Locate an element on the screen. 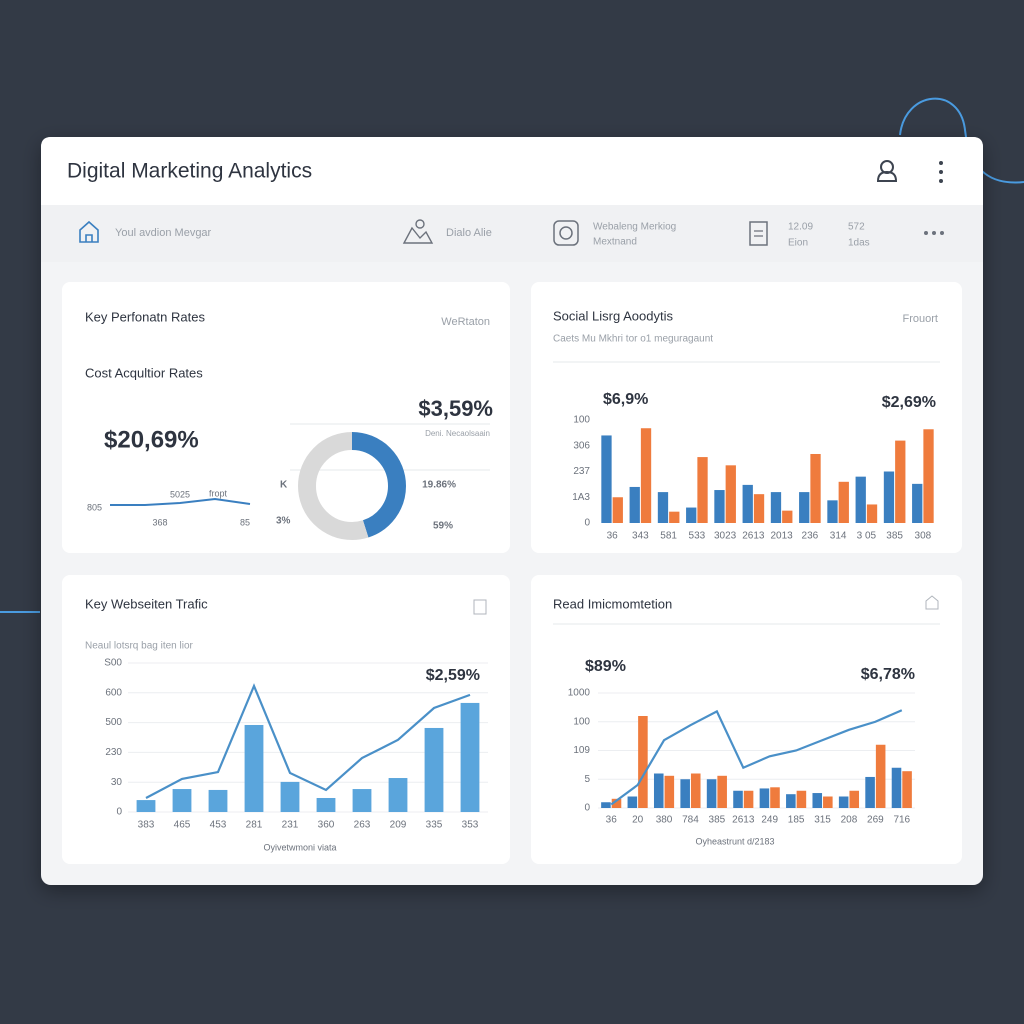  panel-action: Frouort is located at coordinates (920, 319).